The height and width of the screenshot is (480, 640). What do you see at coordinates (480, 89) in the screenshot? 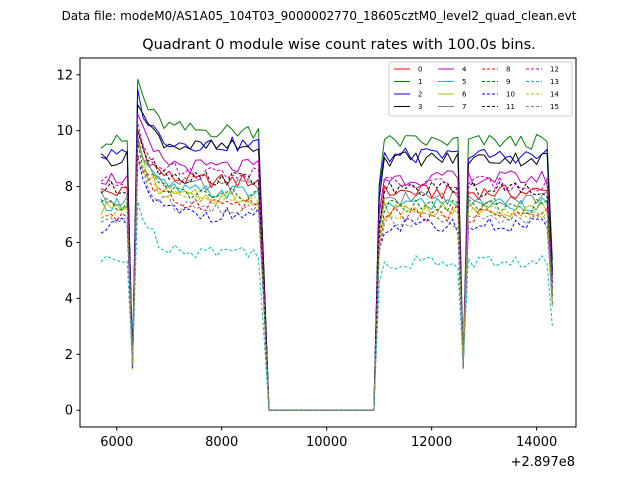
I see `legend-box` at bounding box center [480, 89].